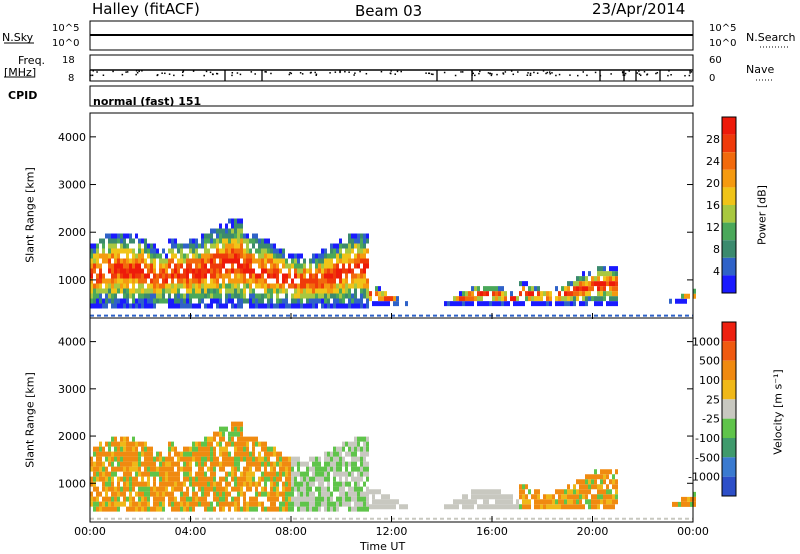 The image size is (800, 554). I want to click on vel-colorbar-tick: -500, so click(707, 457).